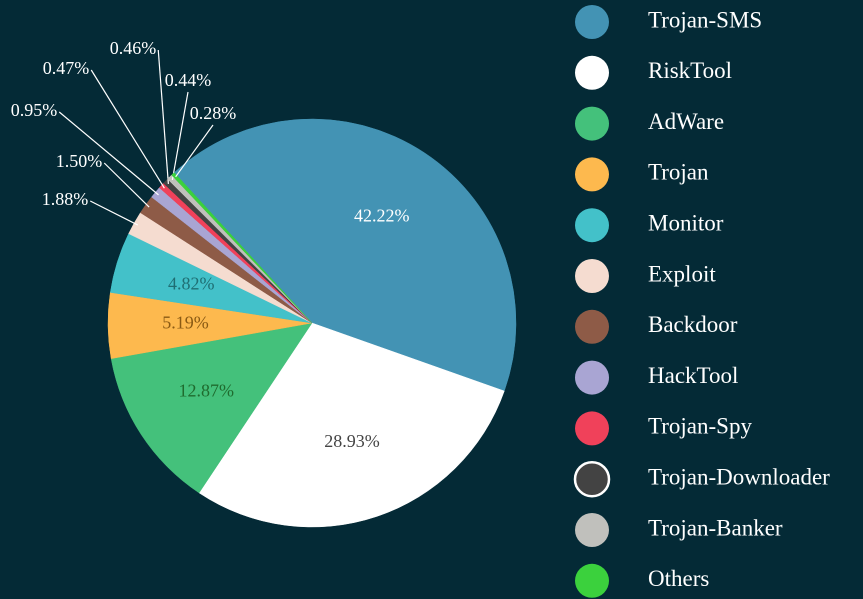  I want to click on slice-label: 0.44%, so click(188, 80).